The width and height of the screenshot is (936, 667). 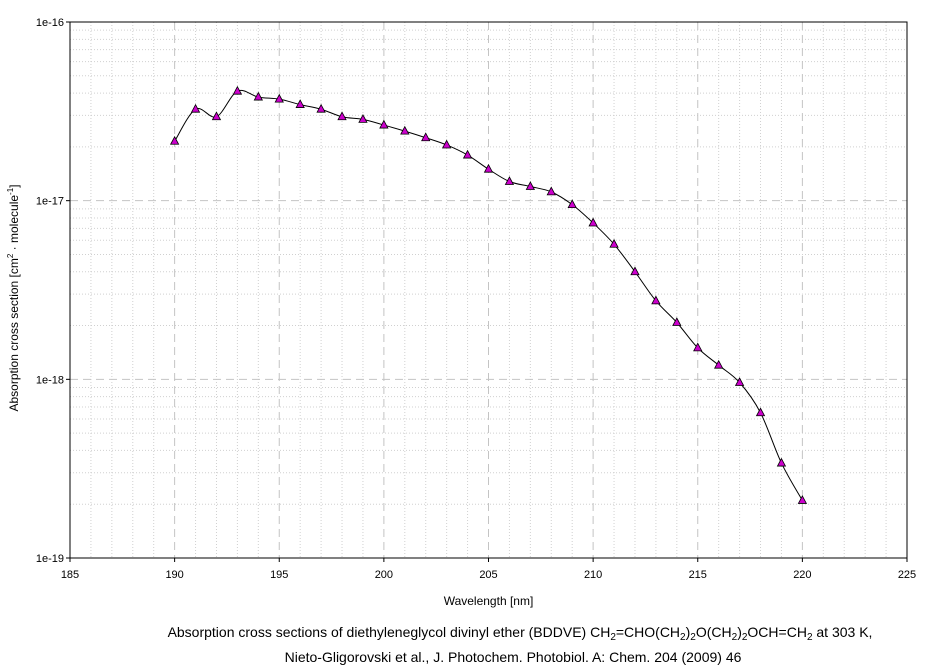 I want to click on x-tick-label: 200, so click(x=384, y=575).